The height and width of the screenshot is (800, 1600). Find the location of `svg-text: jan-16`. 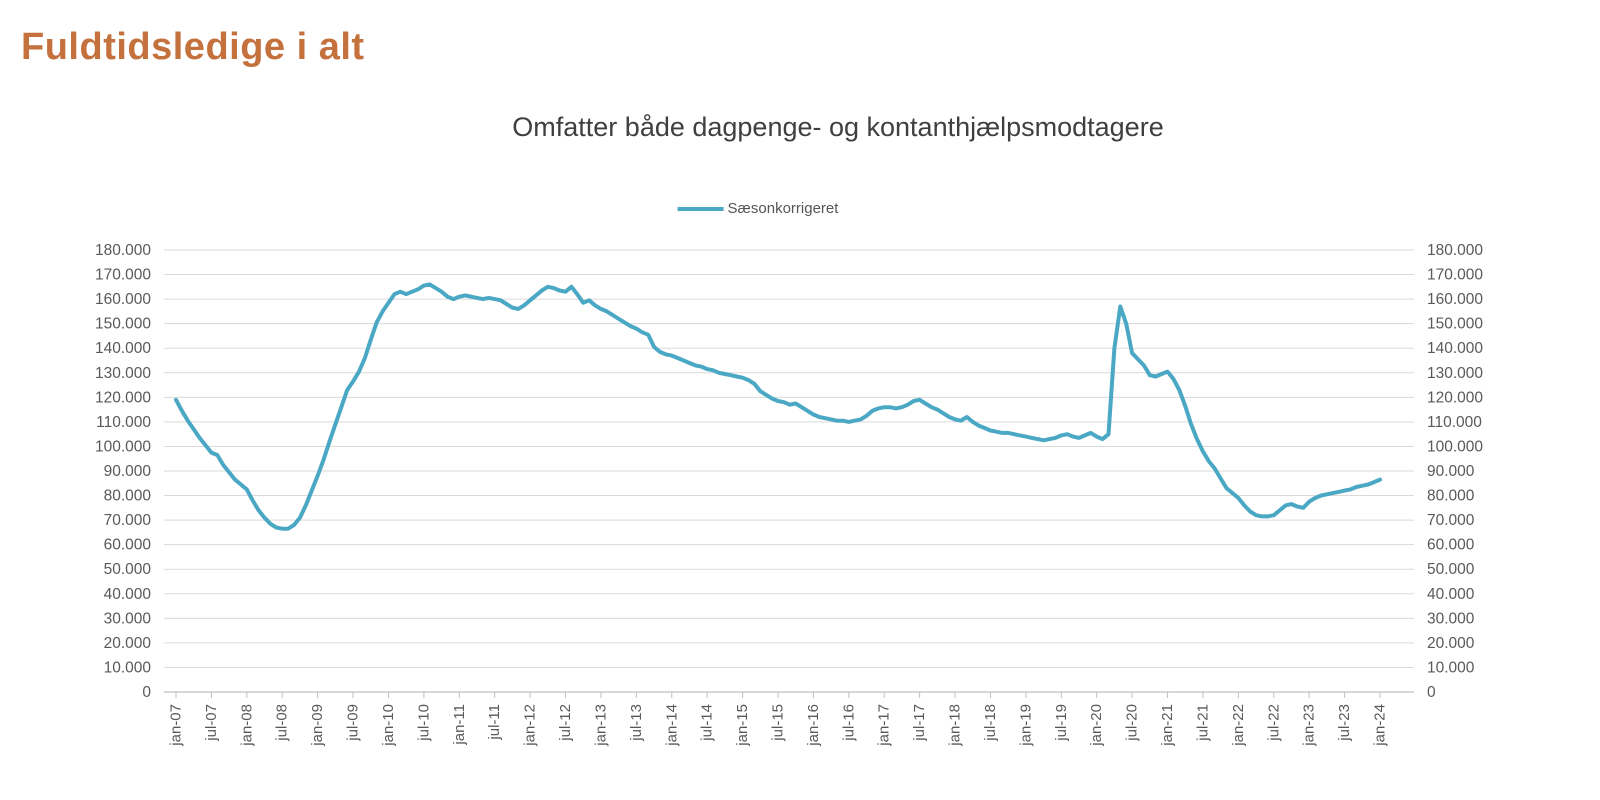

svg-text: jan-16 is located at coordinates (813, 725).